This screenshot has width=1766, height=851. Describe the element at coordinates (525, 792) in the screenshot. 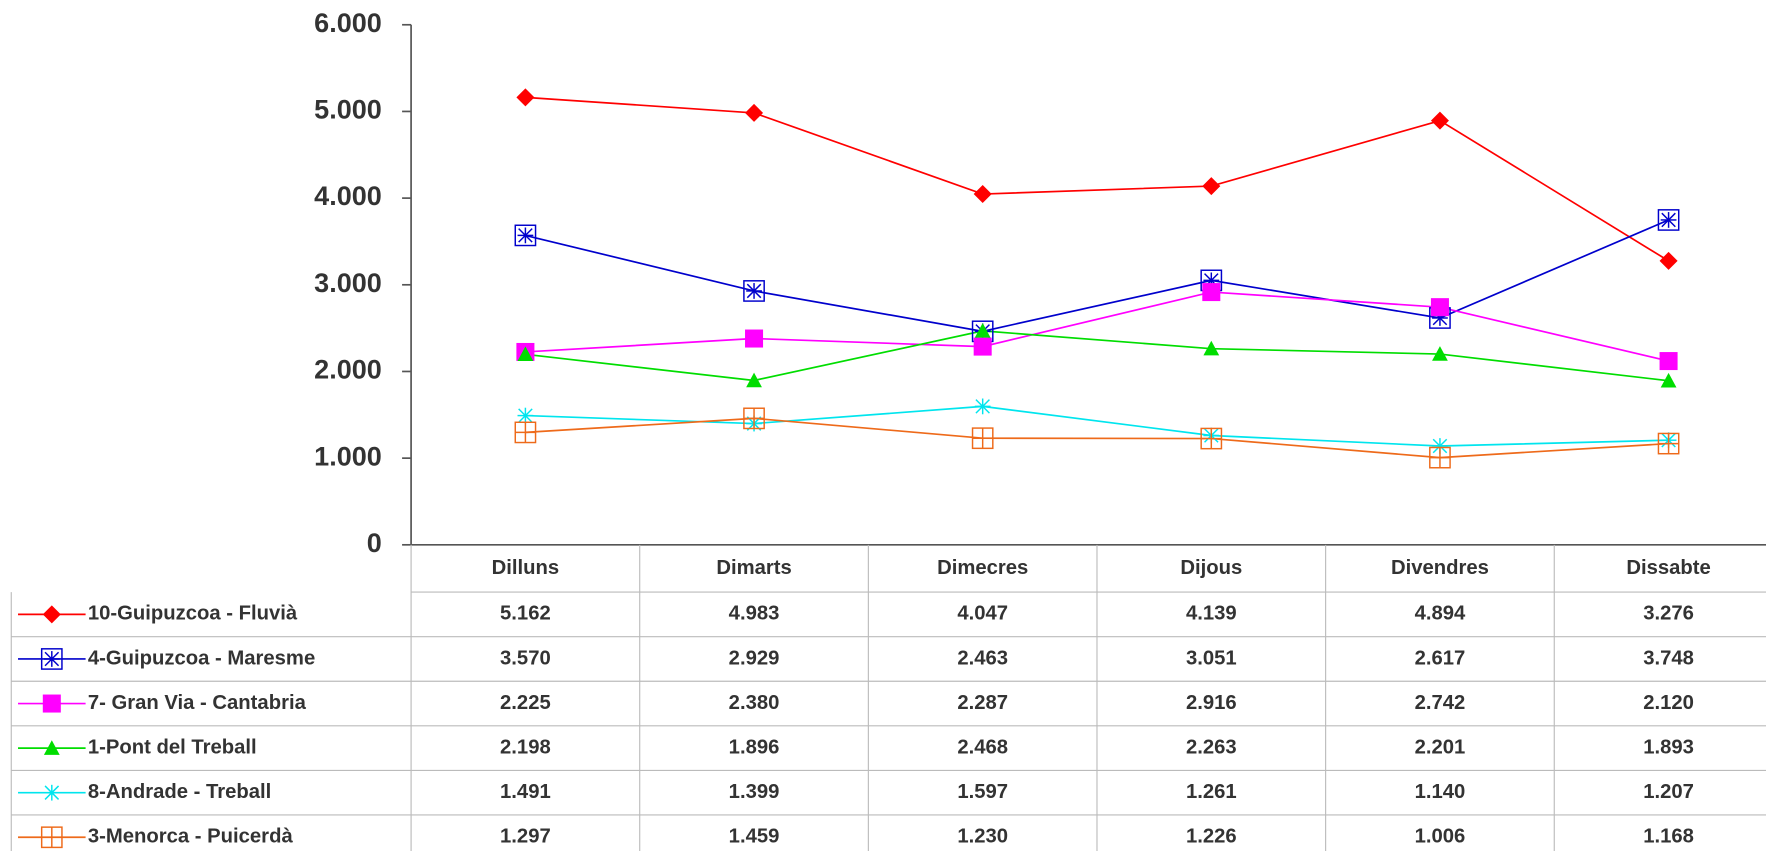

I see `table-cell: 1.491` at that location.